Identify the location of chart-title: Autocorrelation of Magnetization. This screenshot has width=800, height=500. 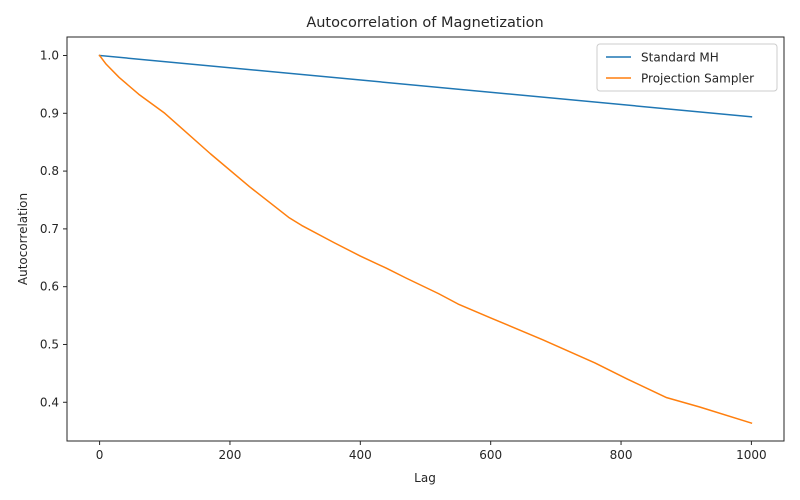
(424, 23).